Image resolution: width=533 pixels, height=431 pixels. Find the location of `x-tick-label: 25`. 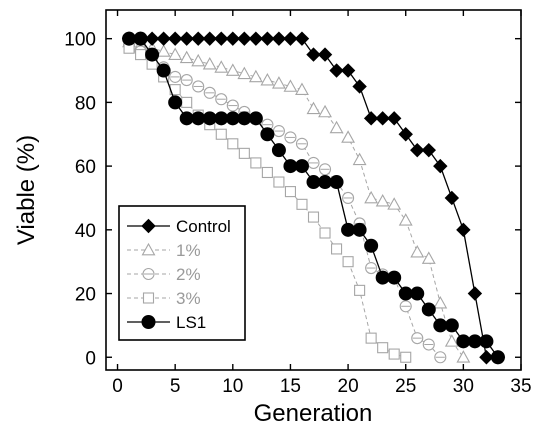

x-tick-label: 25 is located at coordinates (405, 386).